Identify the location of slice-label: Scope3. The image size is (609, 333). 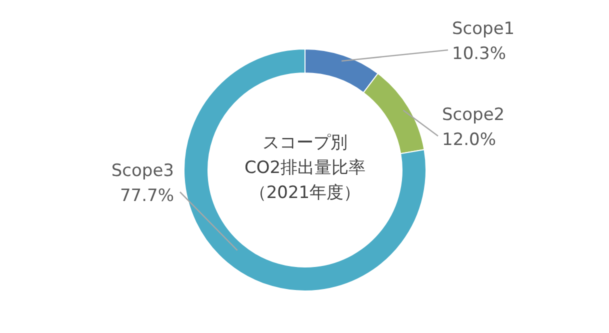
(142, 171).